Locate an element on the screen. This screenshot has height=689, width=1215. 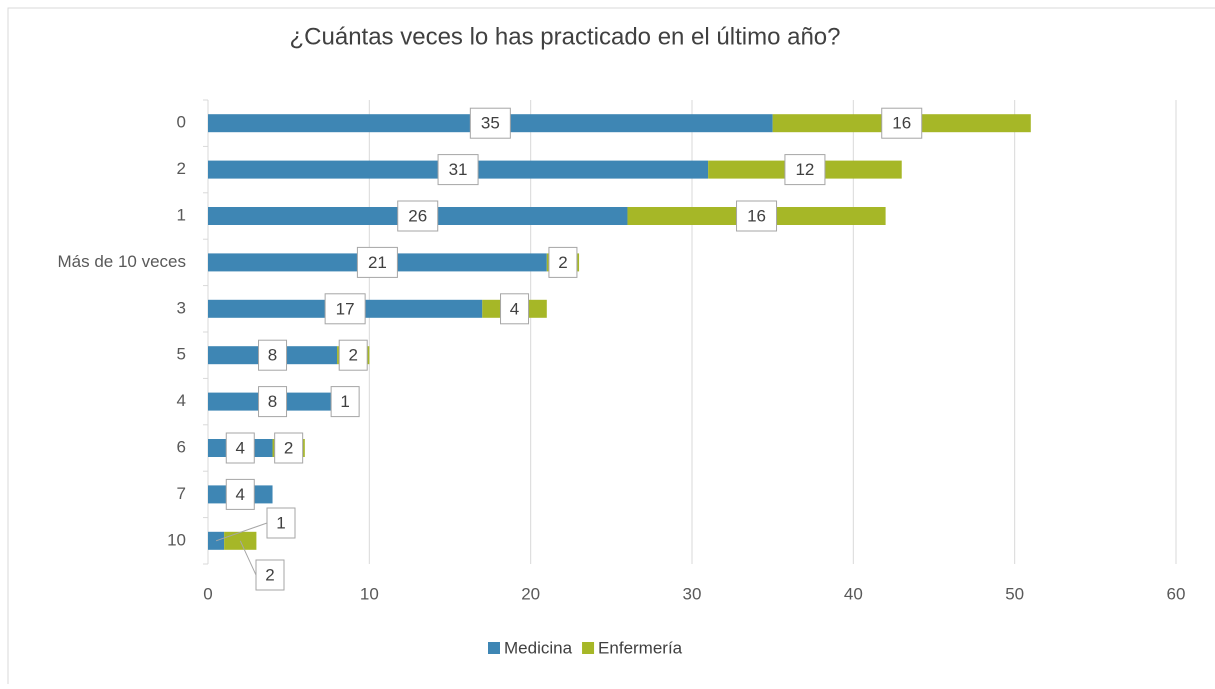
x-tick-label: 0 is located at coordinates (207, 593).